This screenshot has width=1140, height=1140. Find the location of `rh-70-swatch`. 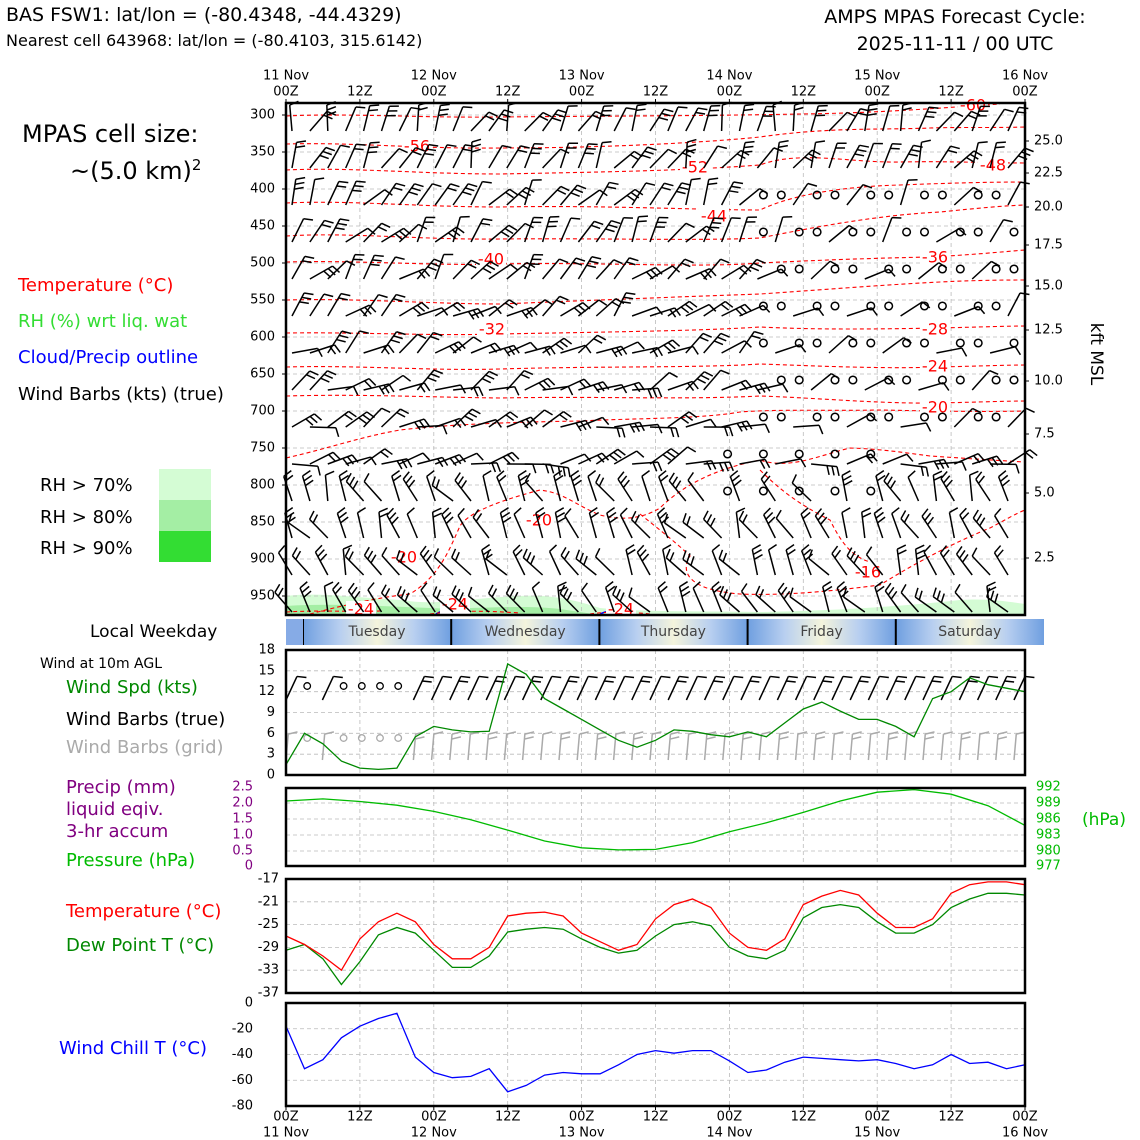

rh-70-swatch is located at coordinates (185, 484).